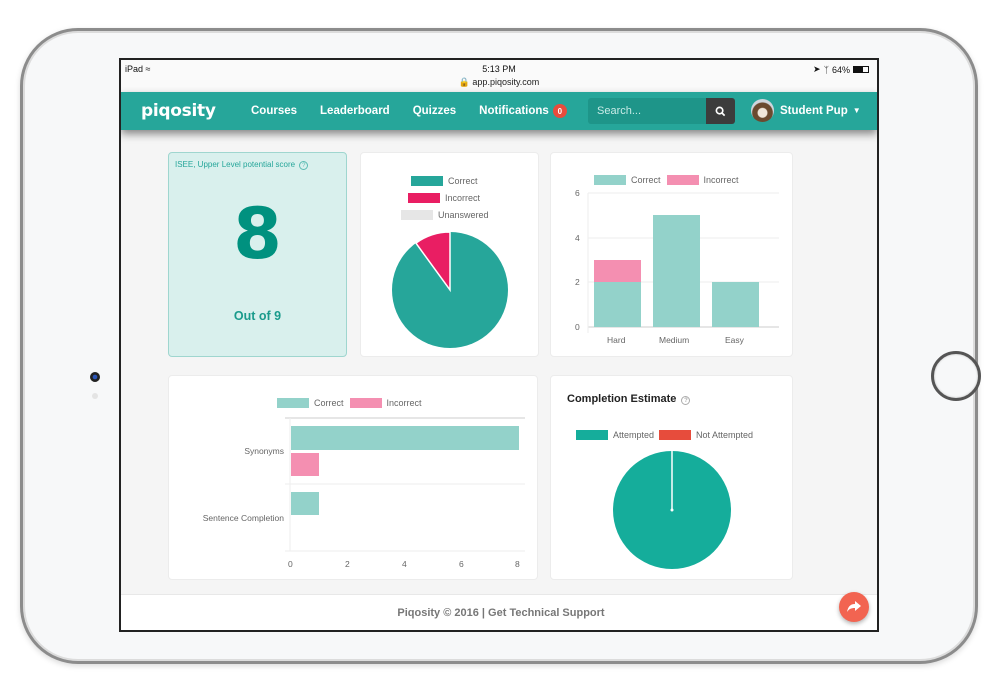 The height and width of the screenshot is (692, 1000). Describe the element at coordinates (735, 340) in the screenshot. I see `svg-text: Easy` at that location.